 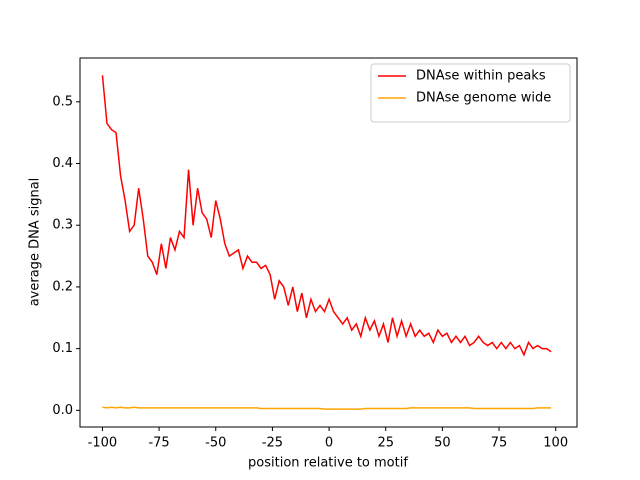 I want to click on y-axis-label: average DNA signal, so click(x=35, y=242).